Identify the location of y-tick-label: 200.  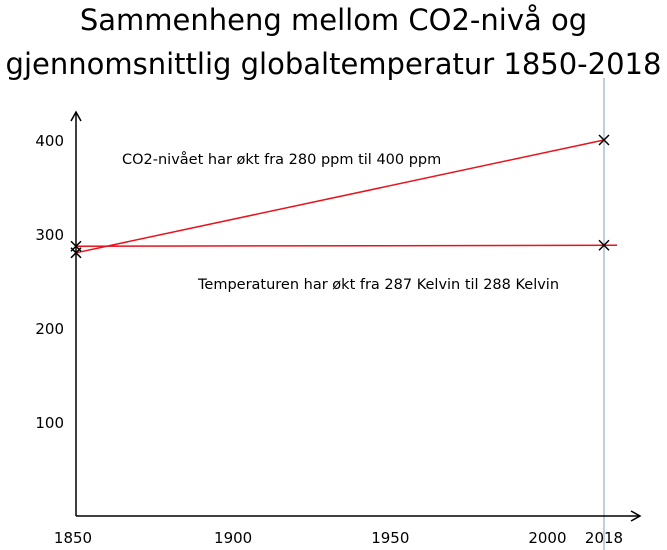
(49, 329).